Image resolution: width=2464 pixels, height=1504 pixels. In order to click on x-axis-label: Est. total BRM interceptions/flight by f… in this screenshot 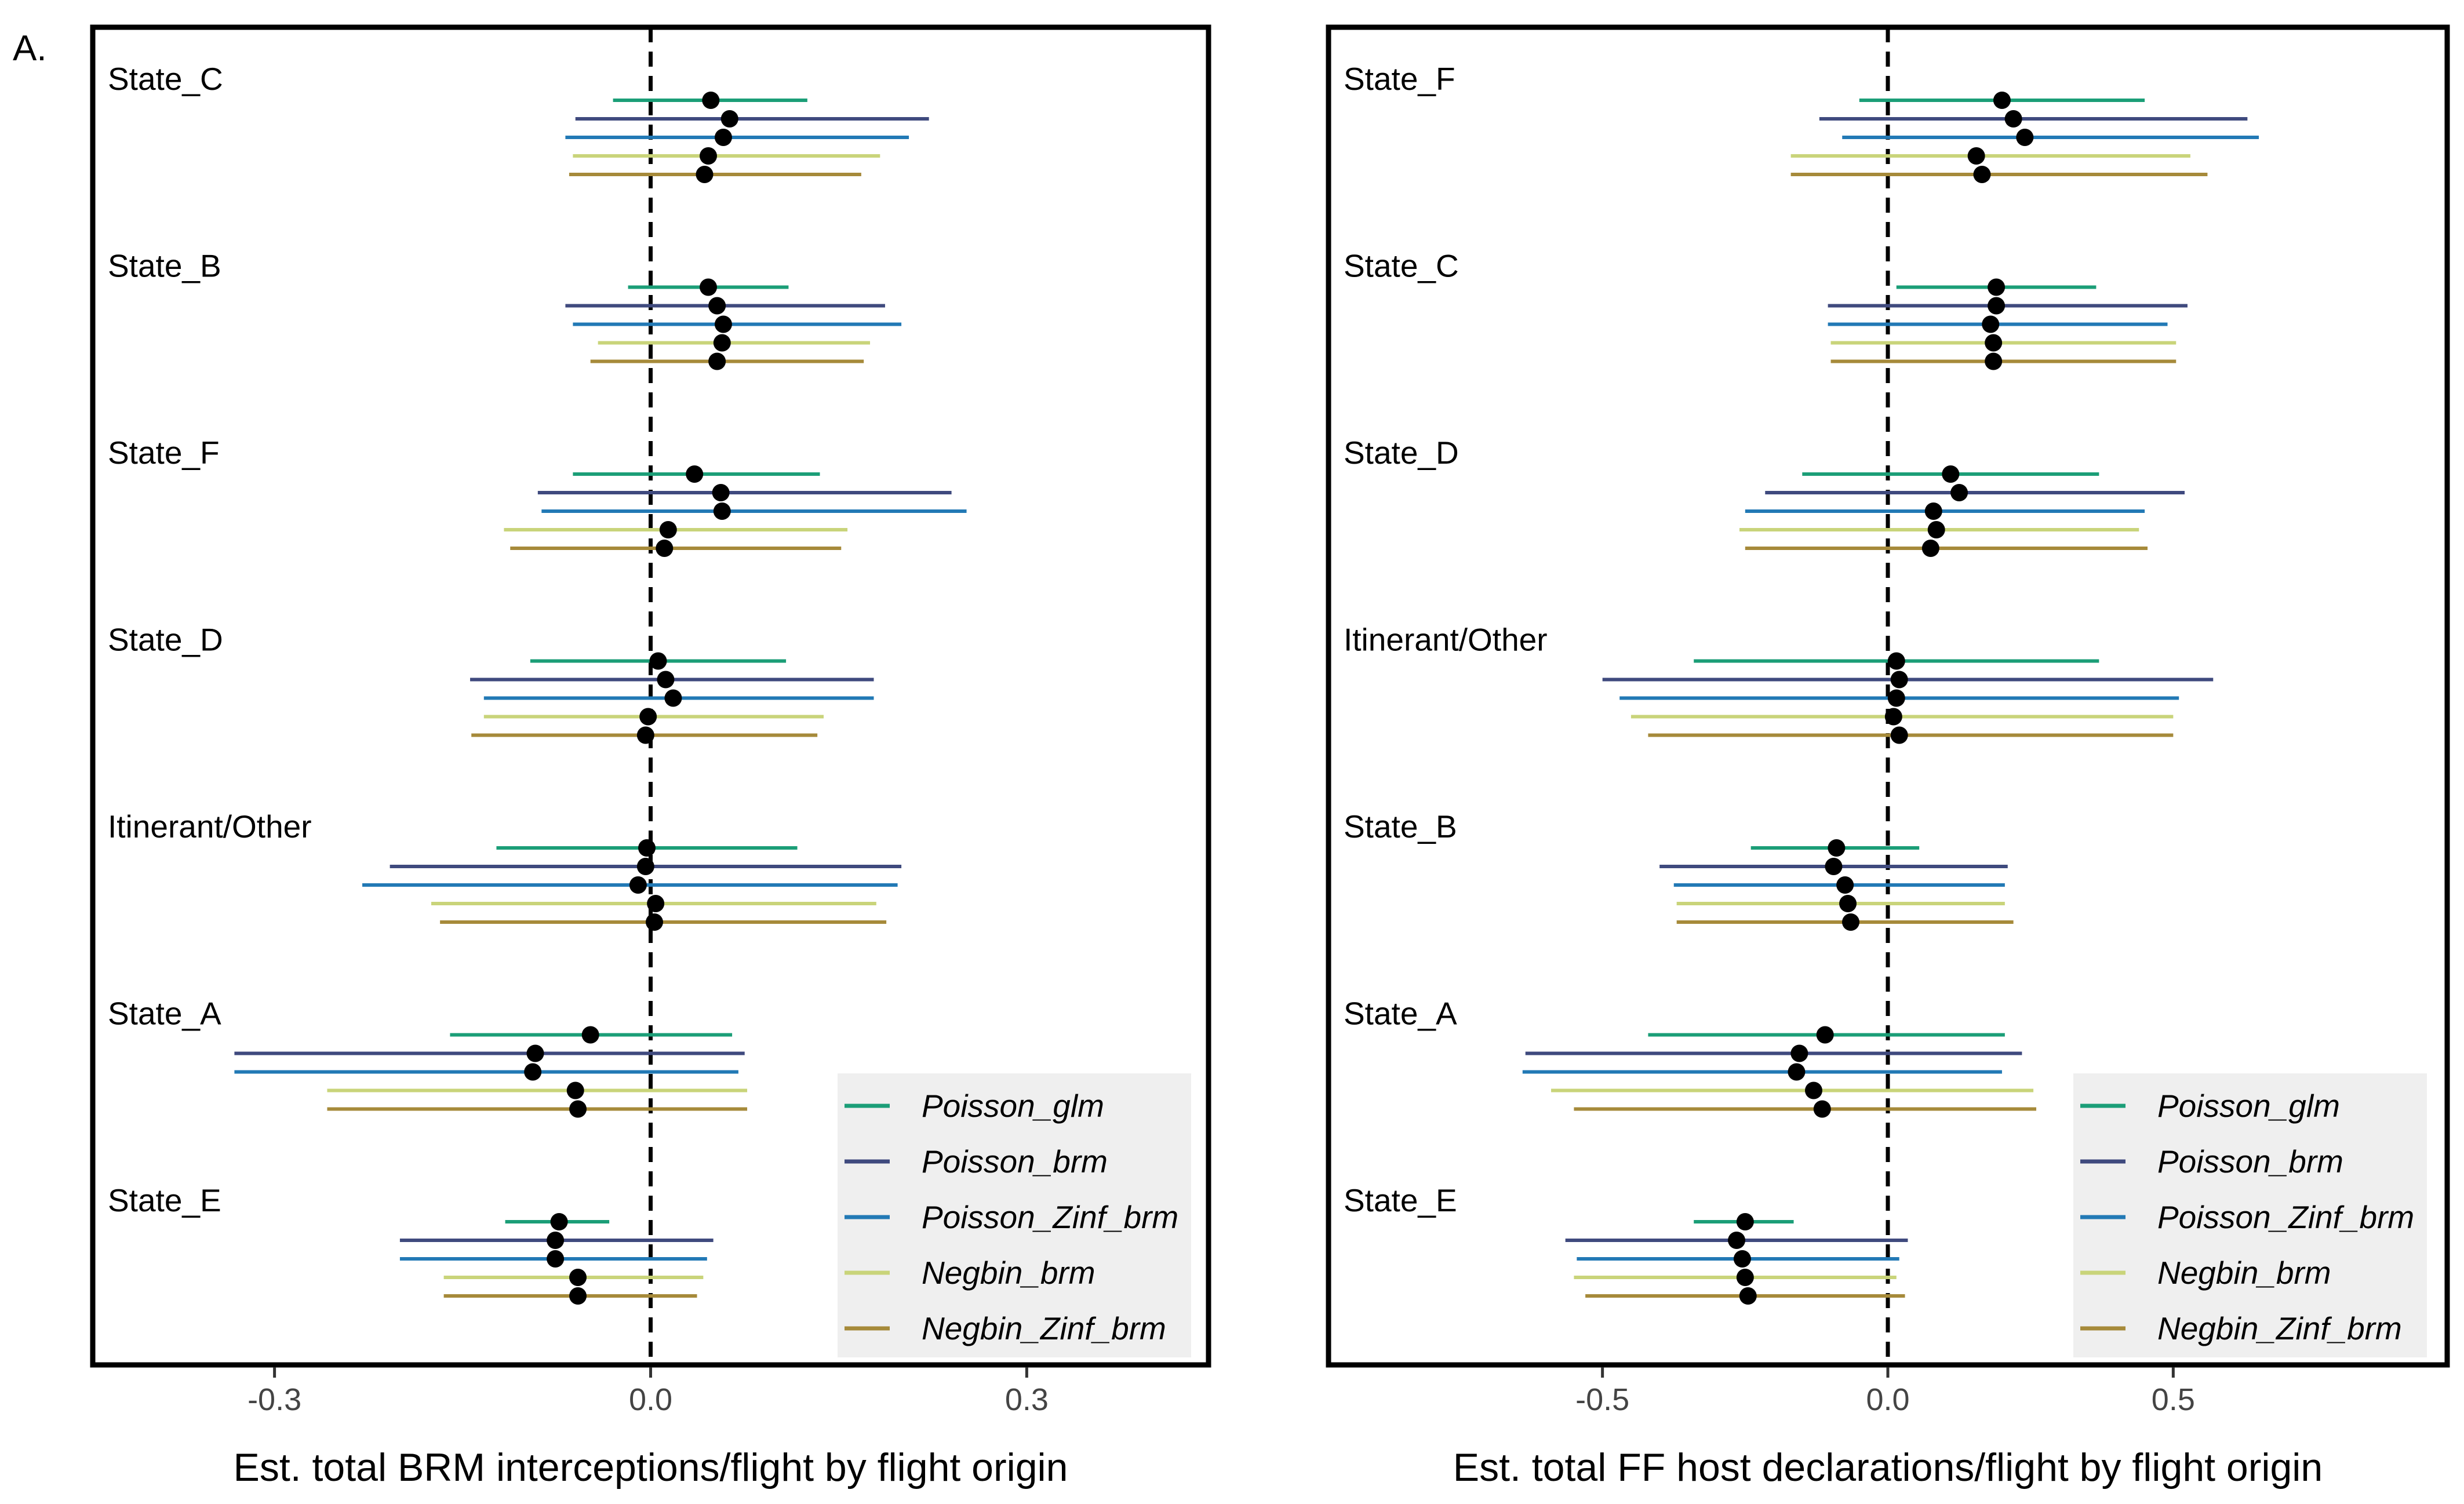, I will do `click(651, 1467)`.